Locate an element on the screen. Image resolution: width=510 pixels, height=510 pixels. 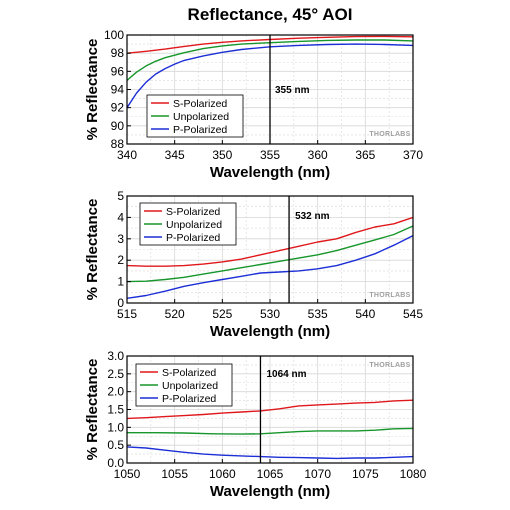
x-tick-label: 370 is located at coordinates (413, 155).